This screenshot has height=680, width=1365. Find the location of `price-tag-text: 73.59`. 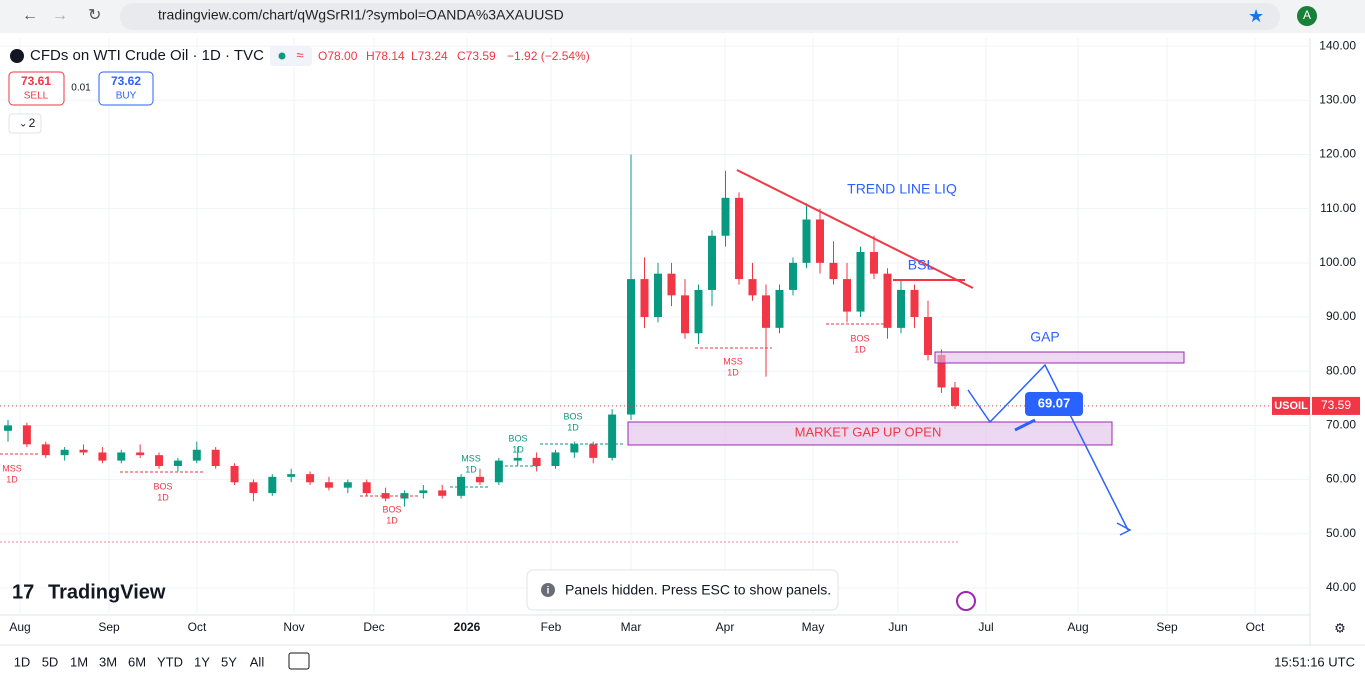

price-tag-text: 73.59 is located at coordinates (1336, 405).